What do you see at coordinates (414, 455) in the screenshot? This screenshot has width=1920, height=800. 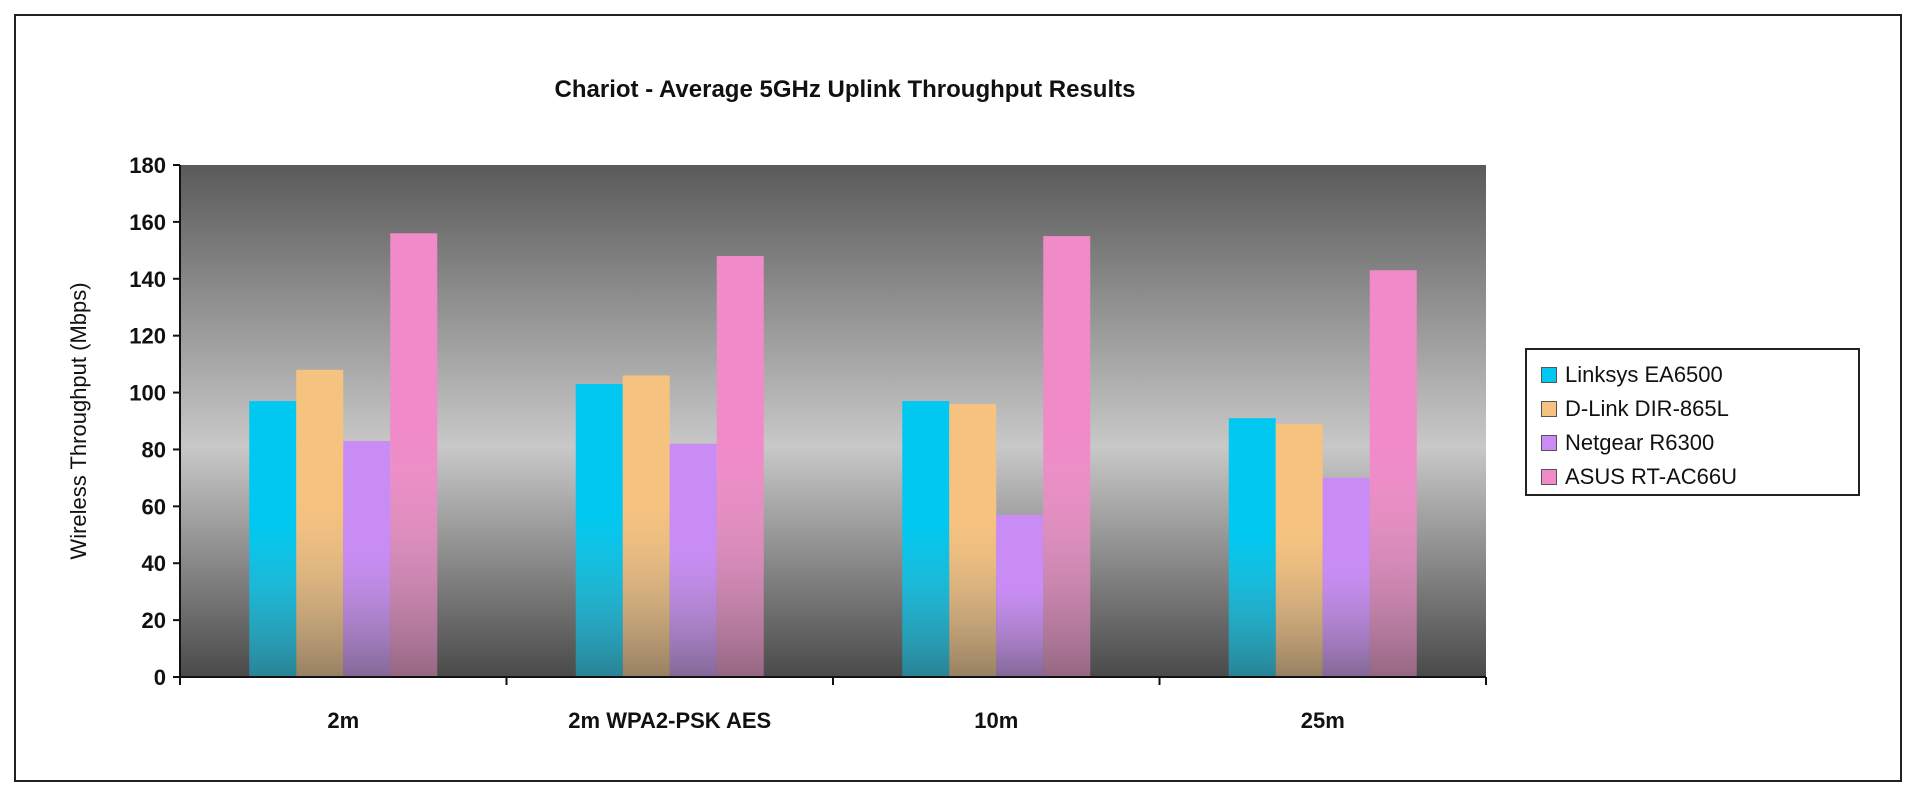 I see `bar-asus-rt-ac66u-2m` at bounding box center [414, 455].